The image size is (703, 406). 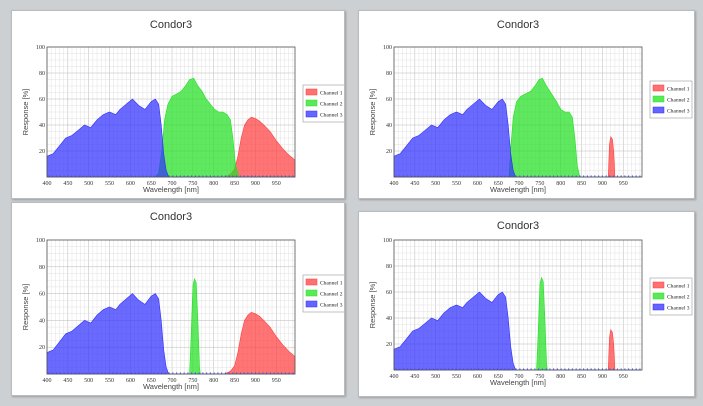 I want to click on legend-label: Channel 1, so click(x=678, y=90).